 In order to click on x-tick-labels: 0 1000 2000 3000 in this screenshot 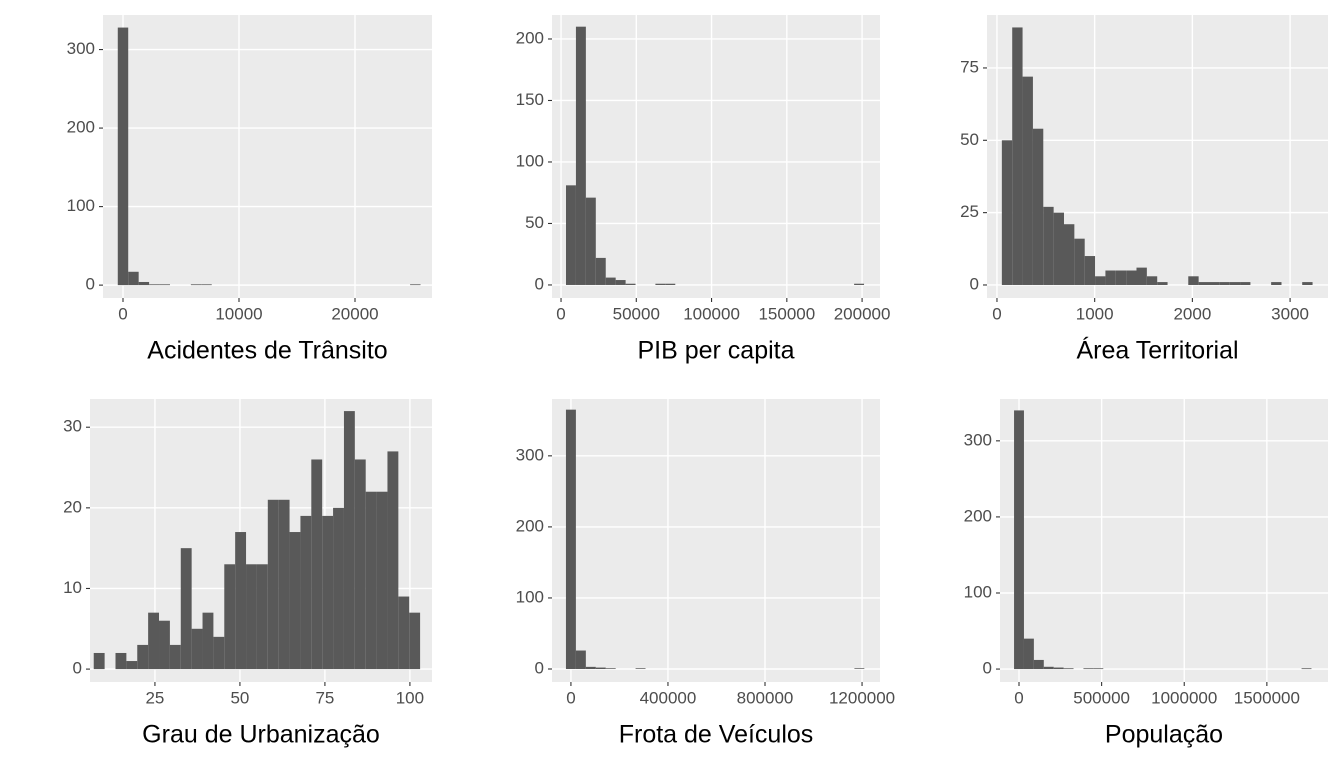, I will do `click(1150, 313)`.